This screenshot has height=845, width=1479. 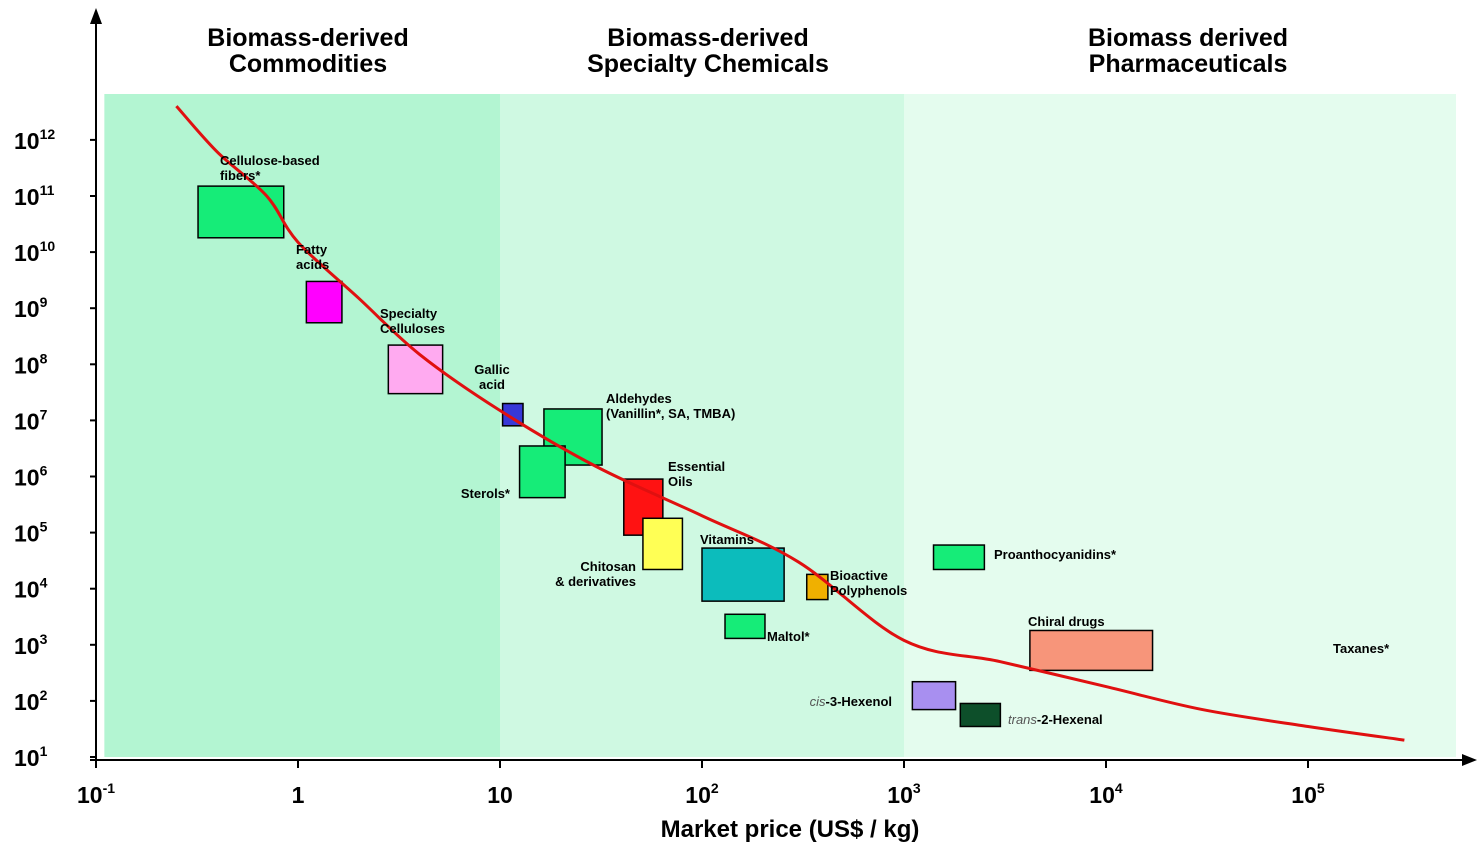 What do you see at coordinates (851, 701) in the screenshot?
I see `item-label-14: cis-3-Hexenol` at bounding box center [851, 701].